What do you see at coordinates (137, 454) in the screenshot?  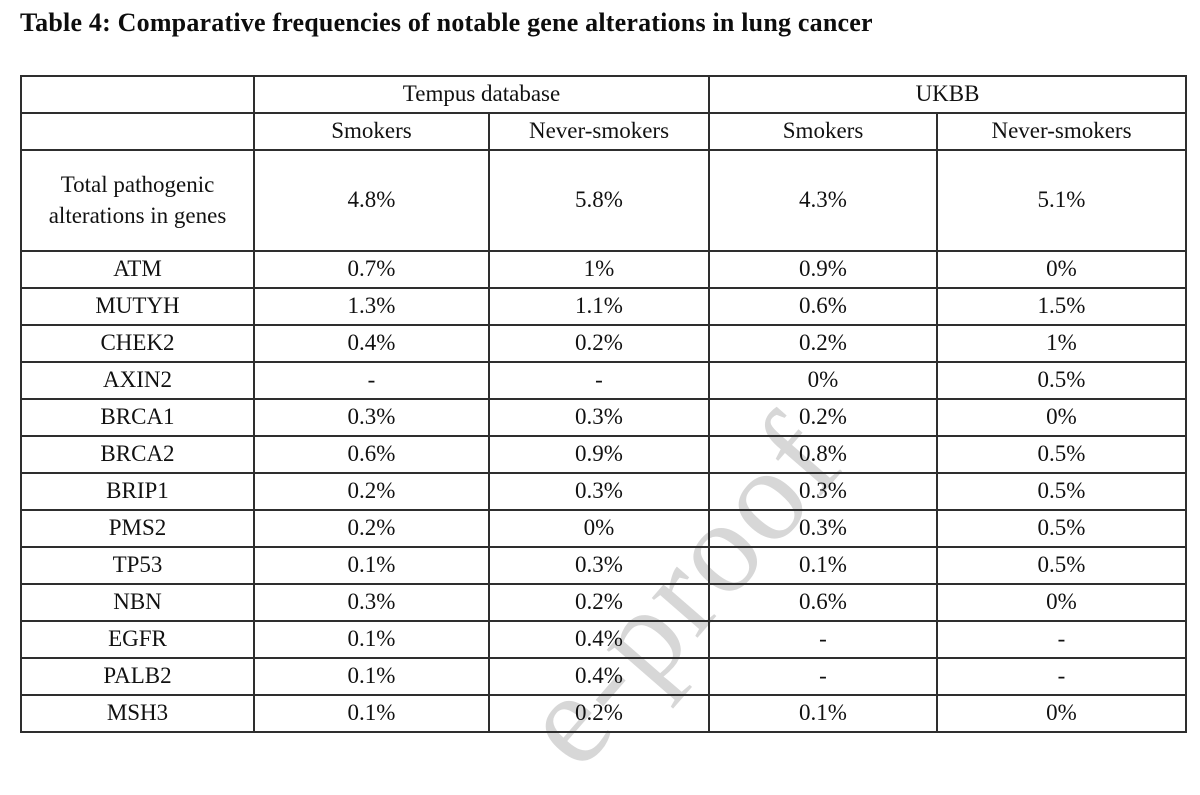 I see `row-label-cell: BRCA2` at bounding box center [137, 454].